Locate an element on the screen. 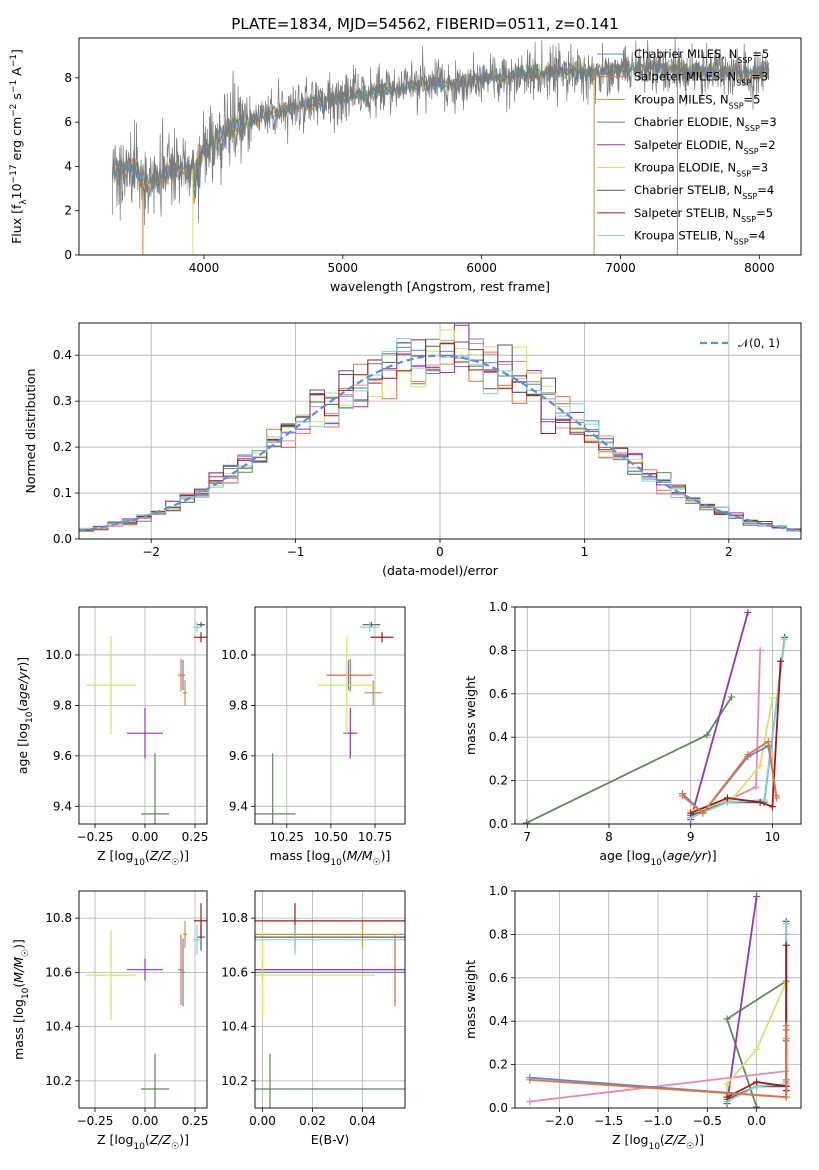 This screenshot has height=1170, width=819. y-tick-label: 10.0 is located at coordinates (58, 655).